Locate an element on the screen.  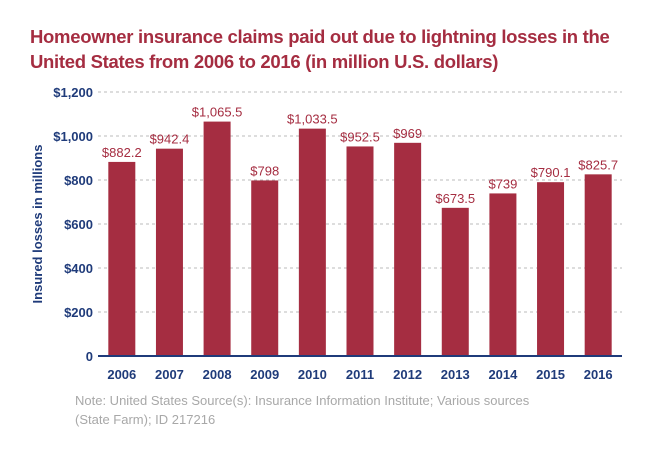
y-tick-label: $200 is located at coordinates (78, 312).